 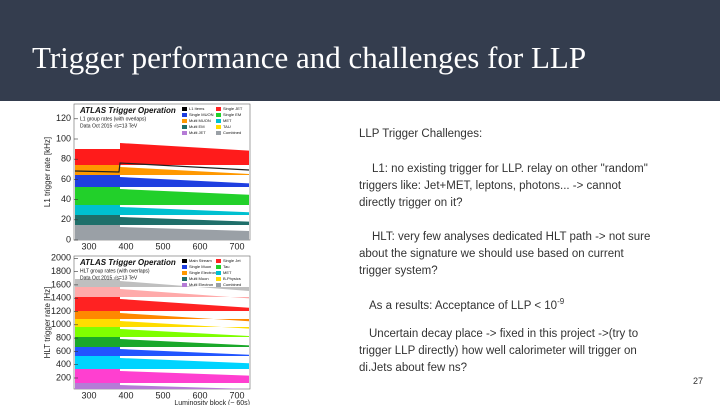 What do you see at coordinates (61, 311) in the screenshot?
I see `y-tick-label: 1200` at bounding box center [61, 311].